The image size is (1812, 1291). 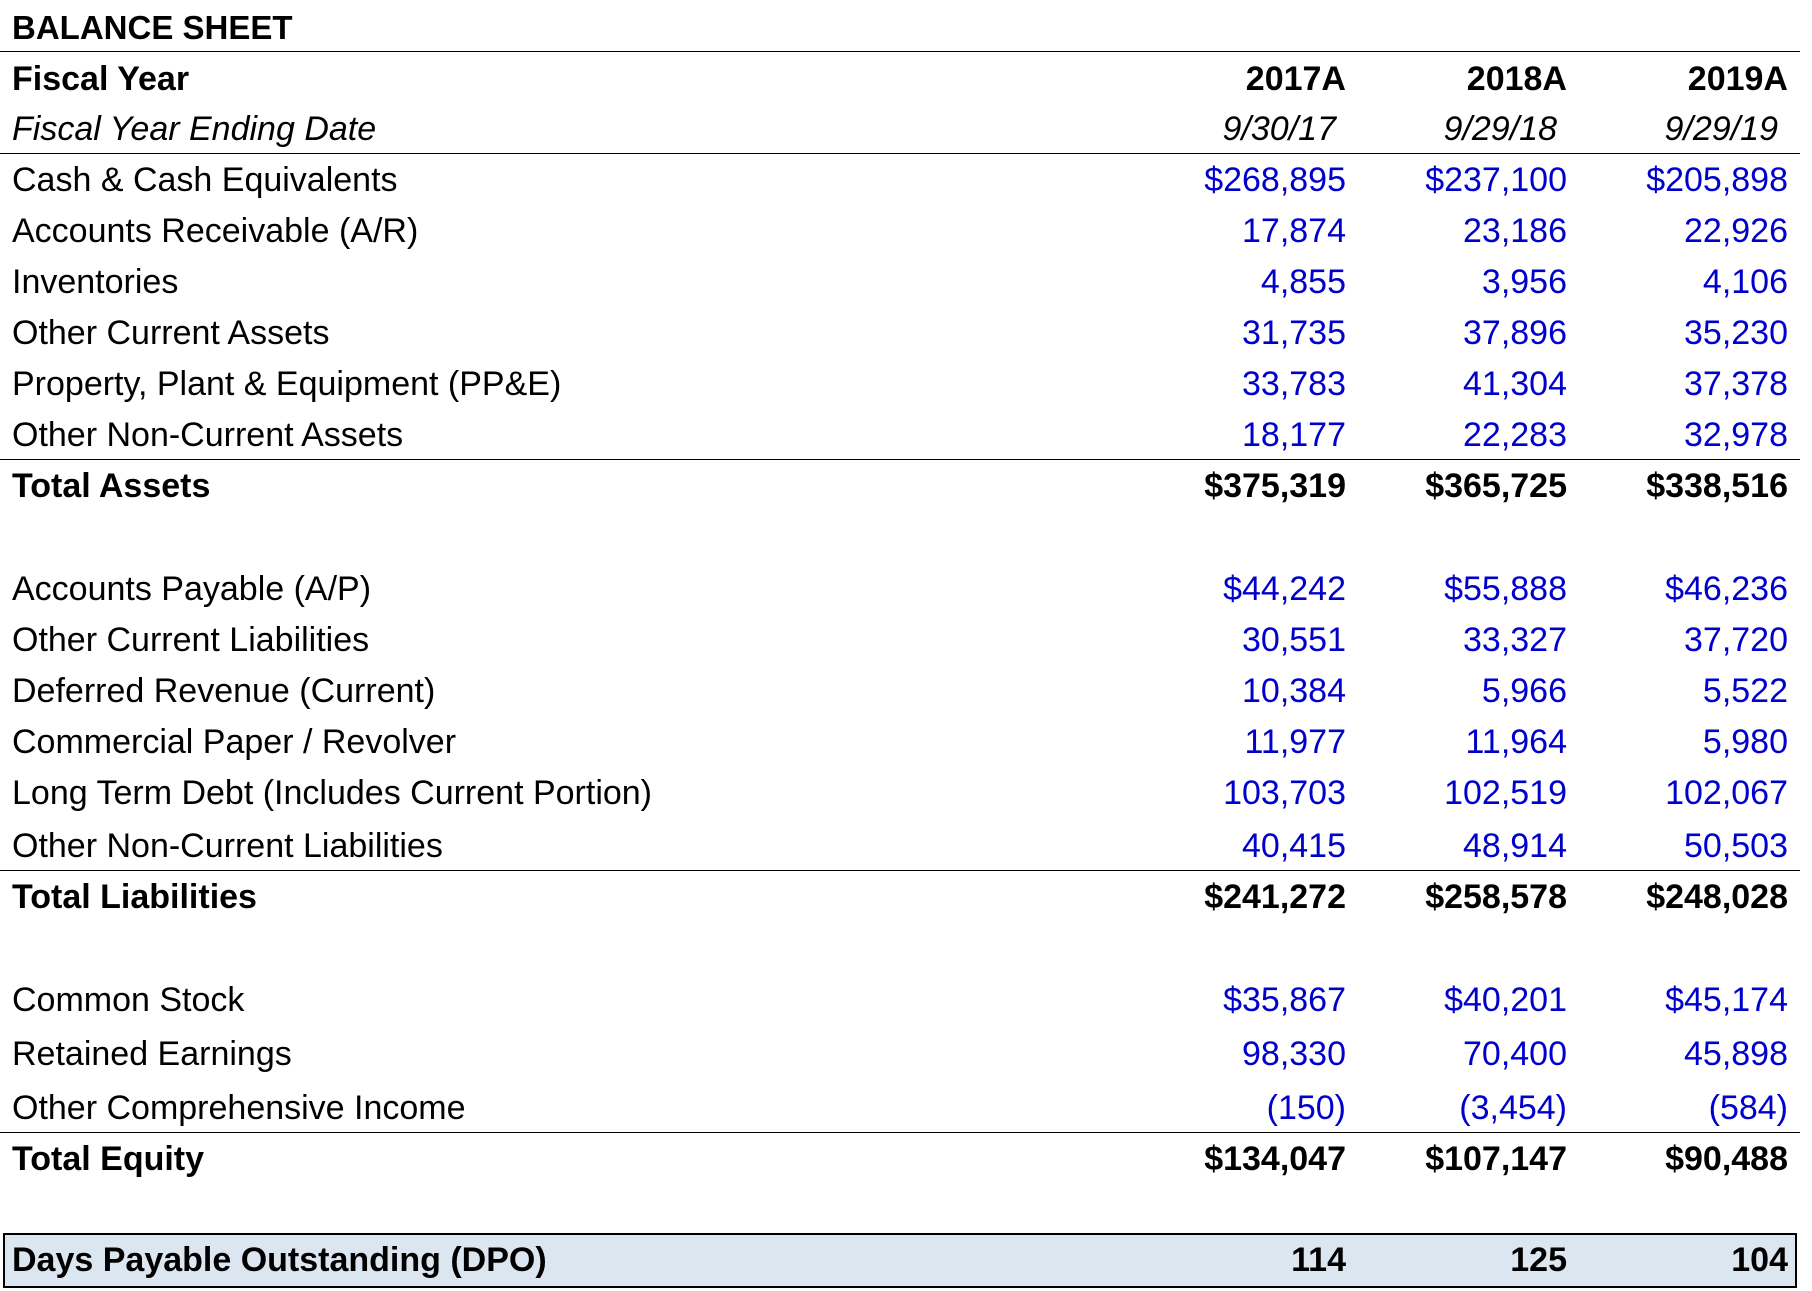 What do you see at coordinates (1726, 793) in the screenshot?
I see `value-cell: 102,067` at bounding box center [1726, 793].